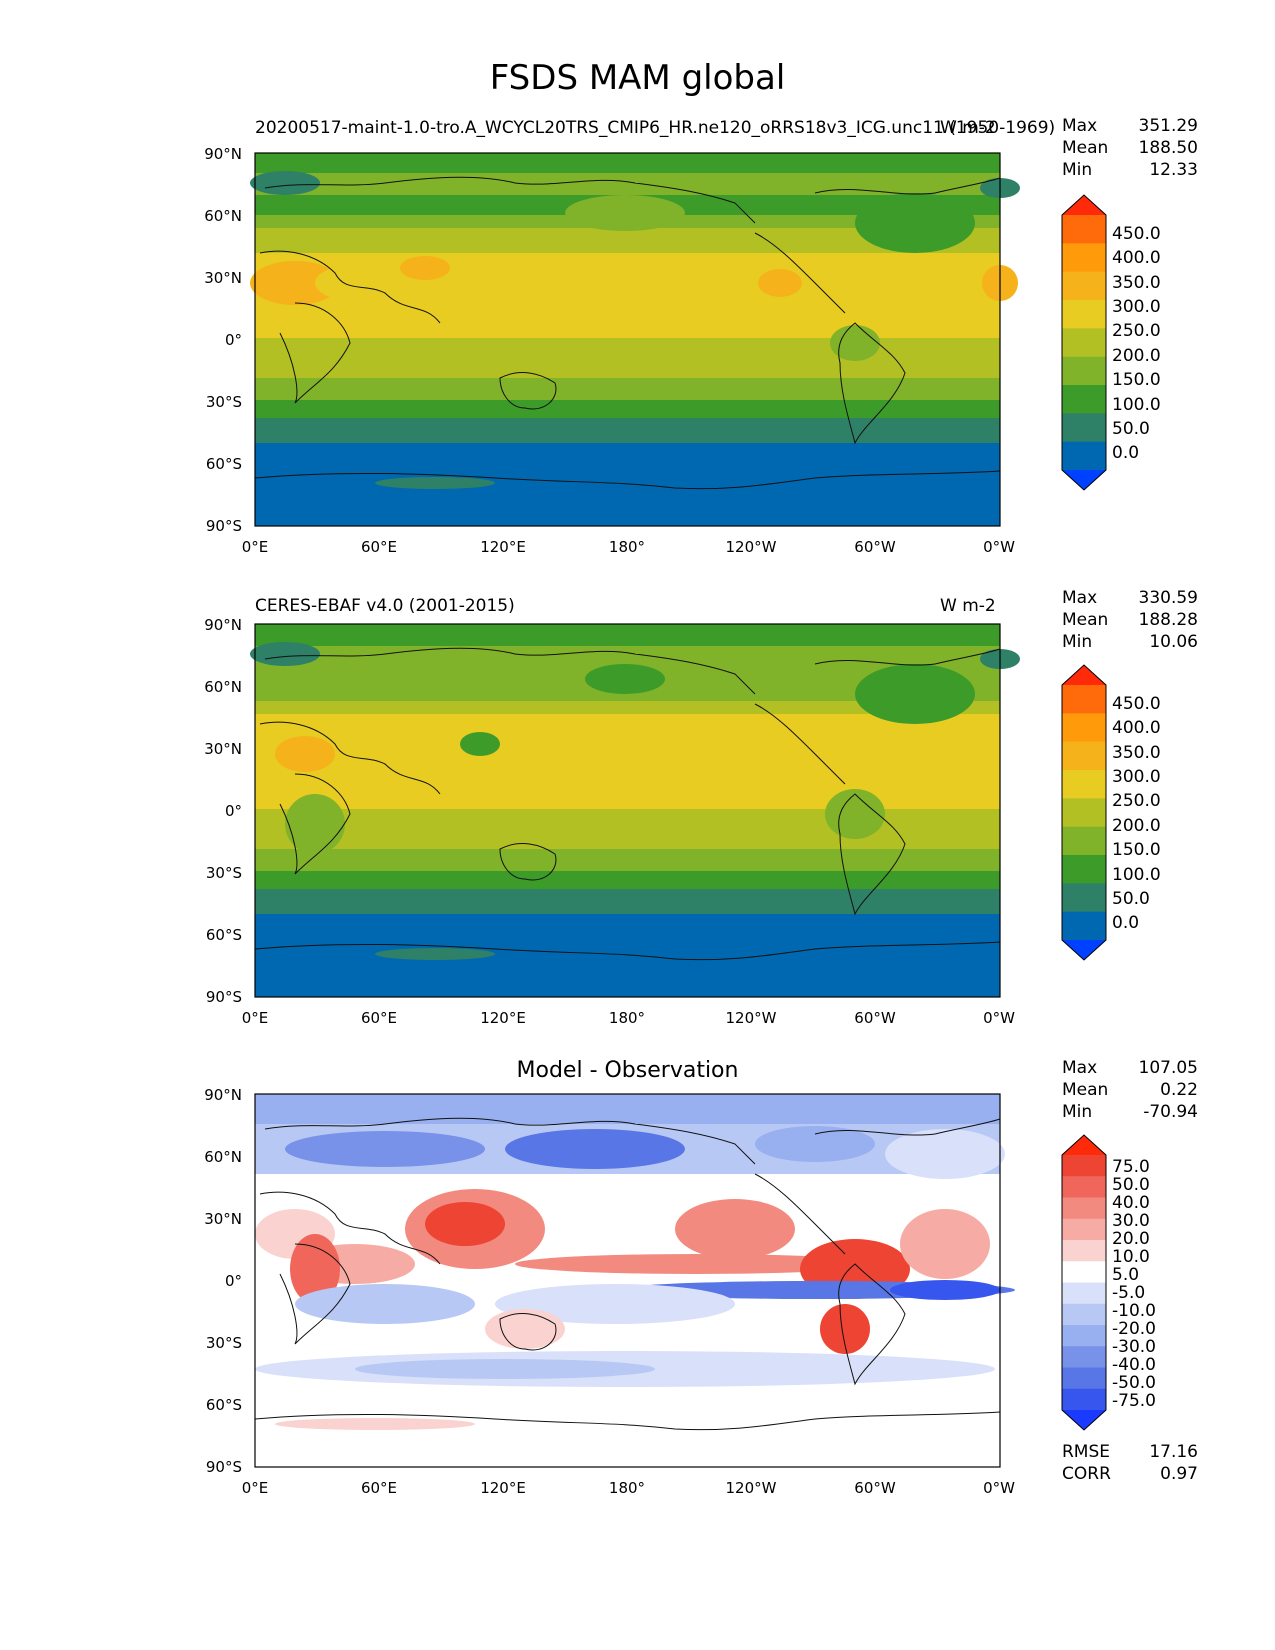  Describe the element at coordinates (1130, 126) in the screenshot. I see `stat-max: Max 351.29` at that location.